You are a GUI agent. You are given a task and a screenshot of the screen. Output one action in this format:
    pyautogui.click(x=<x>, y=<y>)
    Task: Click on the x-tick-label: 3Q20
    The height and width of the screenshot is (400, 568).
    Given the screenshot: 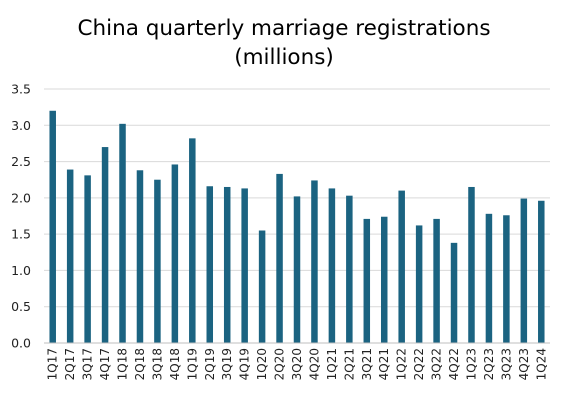 What is the action you would take?
    pyautogui.click(x=297, y=364)
    